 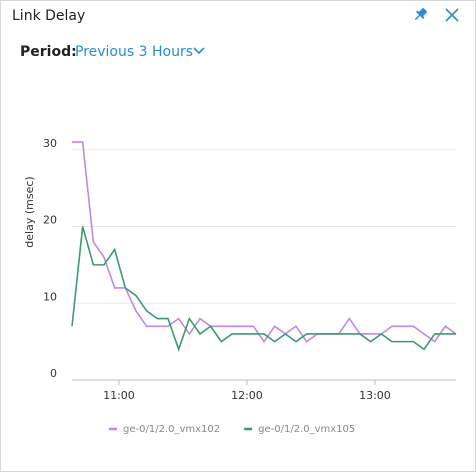 What do you see at coordinates (48, 16) in the screenshot?
I see `widget-title: Link Delay` at bounding box center [48, 16].